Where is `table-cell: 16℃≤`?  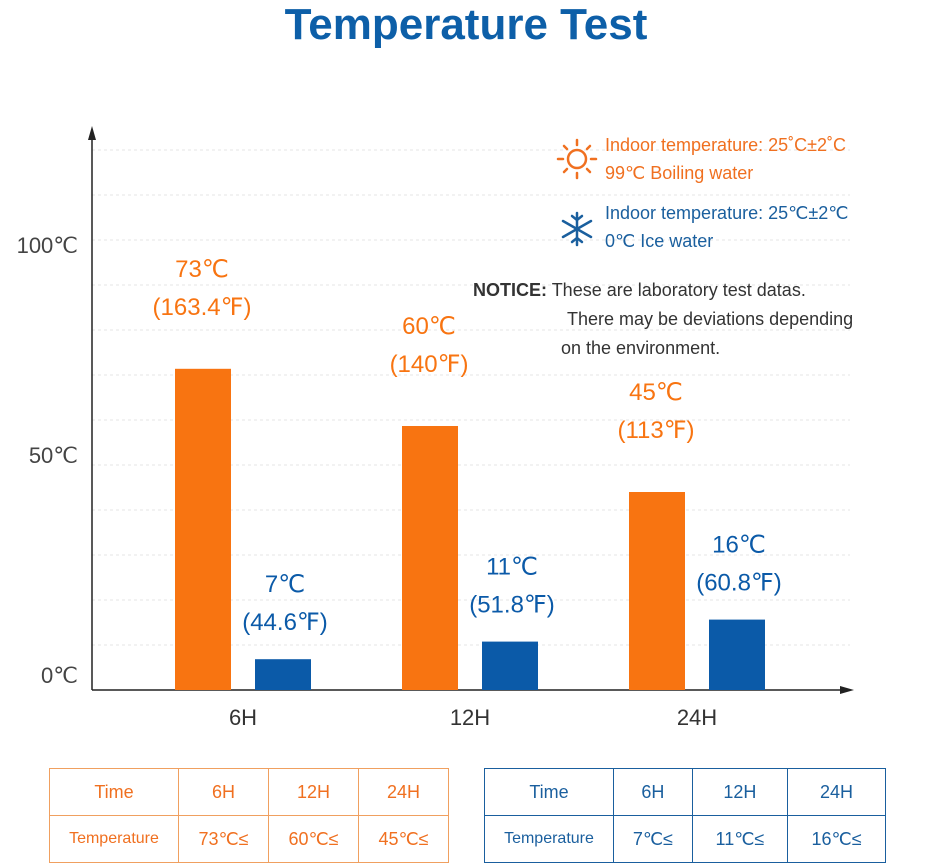 table-cell: 16℃≤ is located at coordinates (836, 839).